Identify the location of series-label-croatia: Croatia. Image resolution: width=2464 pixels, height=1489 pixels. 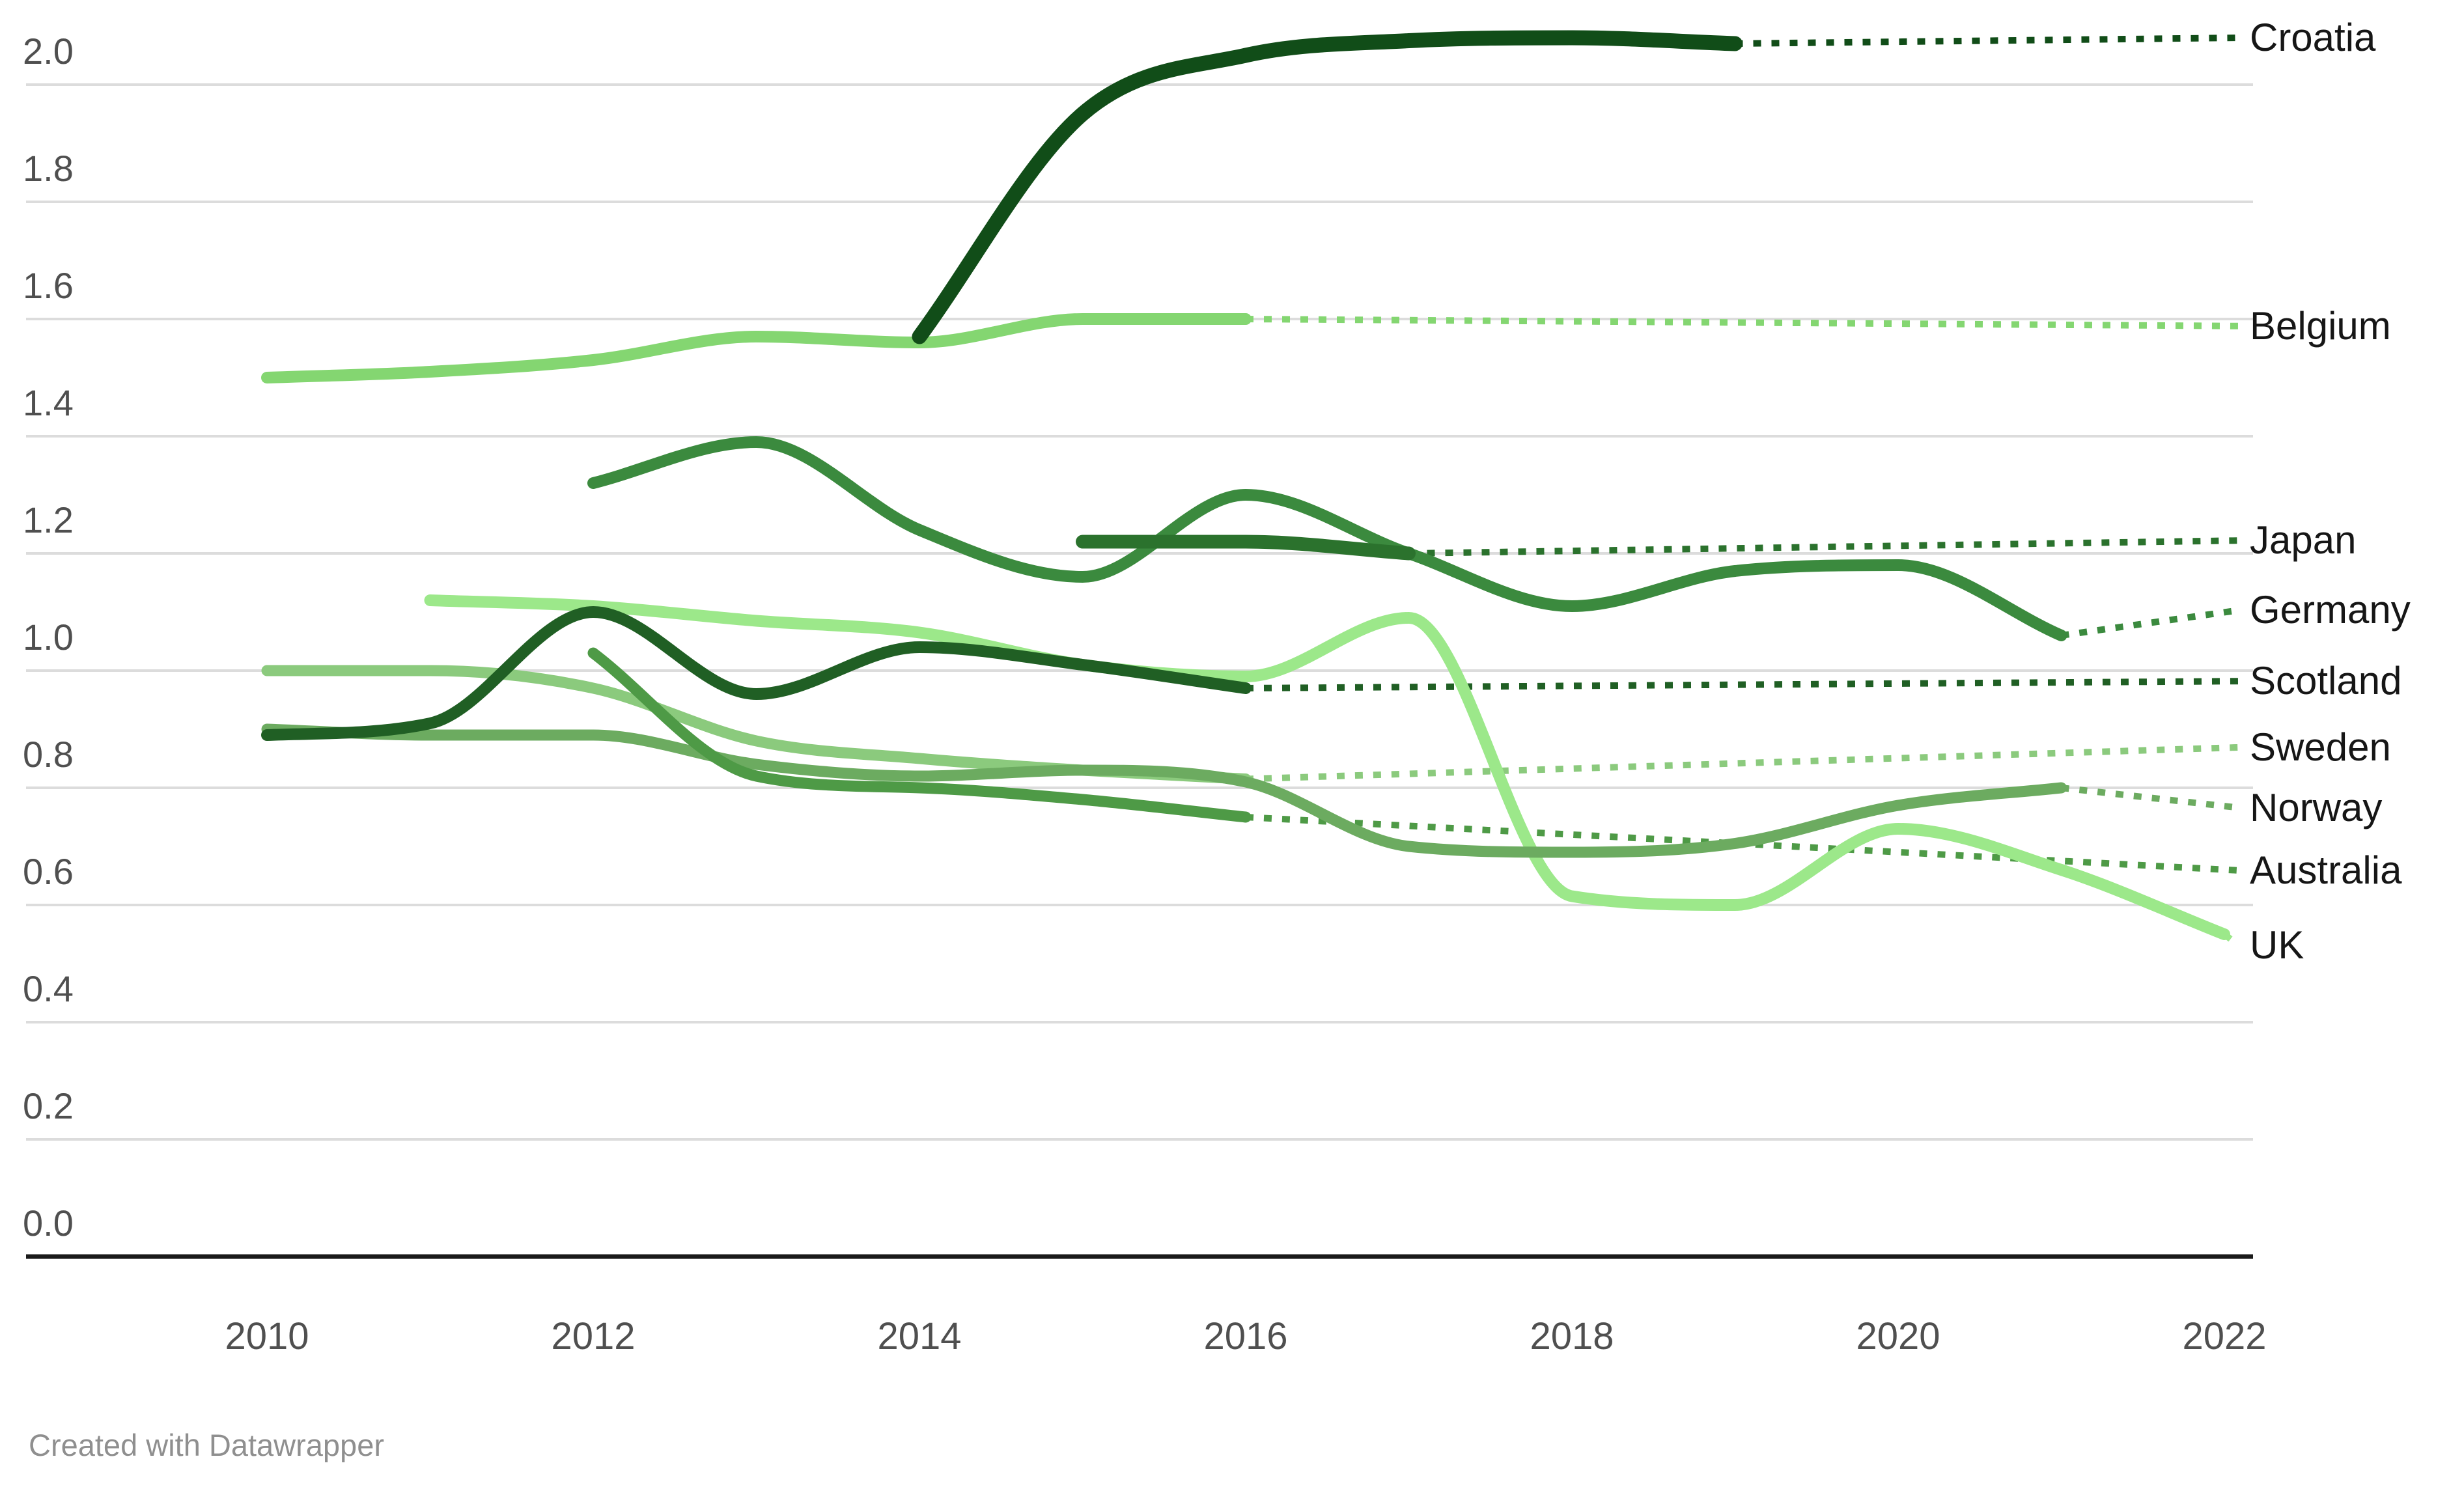
(2313, 37).